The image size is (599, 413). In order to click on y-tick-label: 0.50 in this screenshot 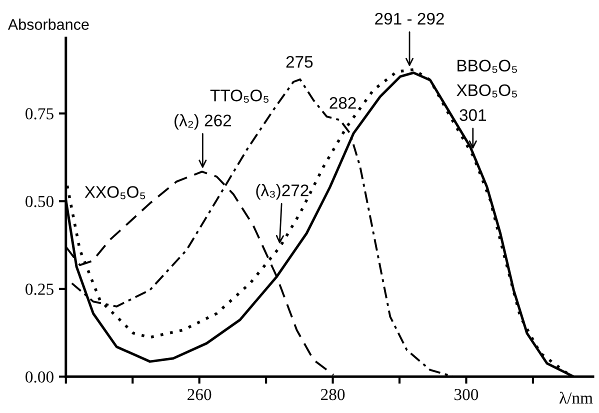, I will do `click(40, 202)`.